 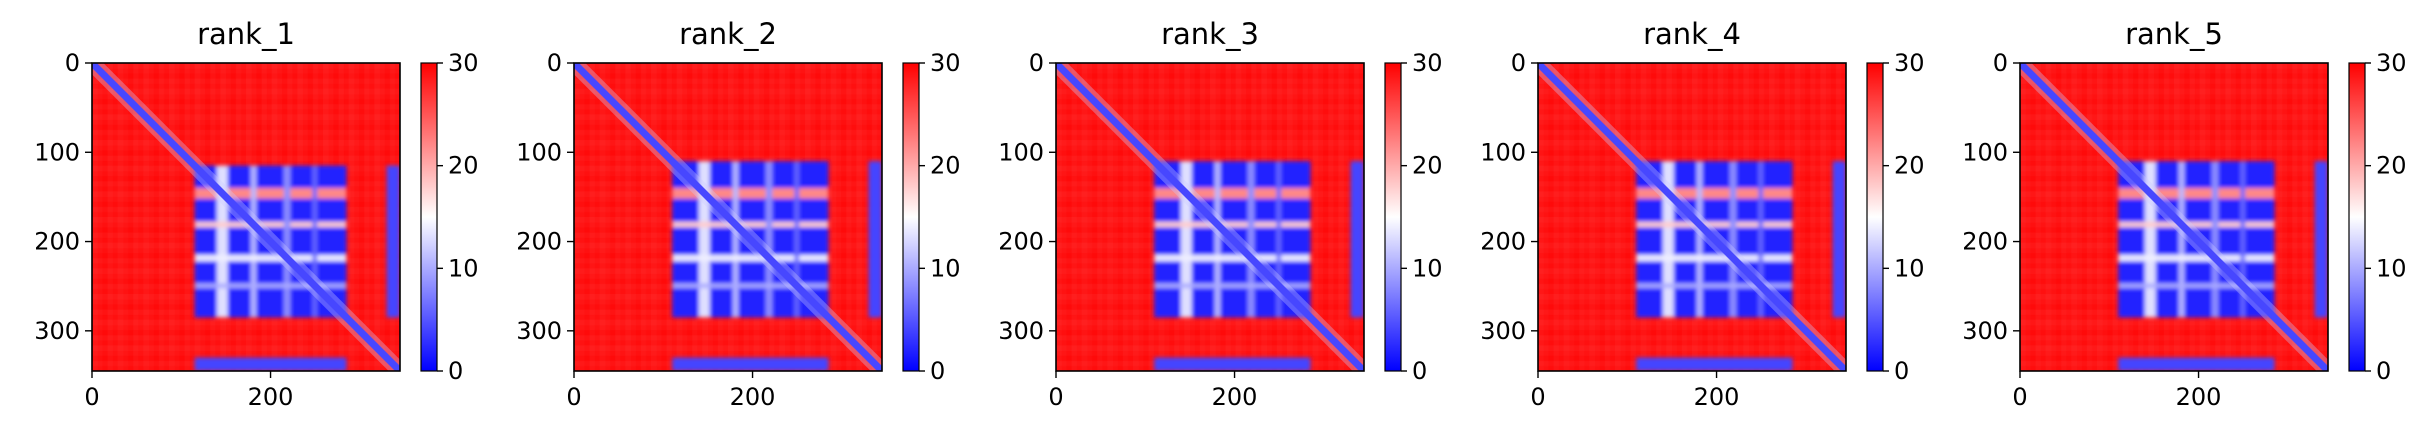 I want to click on panel-title: rank_2, so click(x=728, y=34).